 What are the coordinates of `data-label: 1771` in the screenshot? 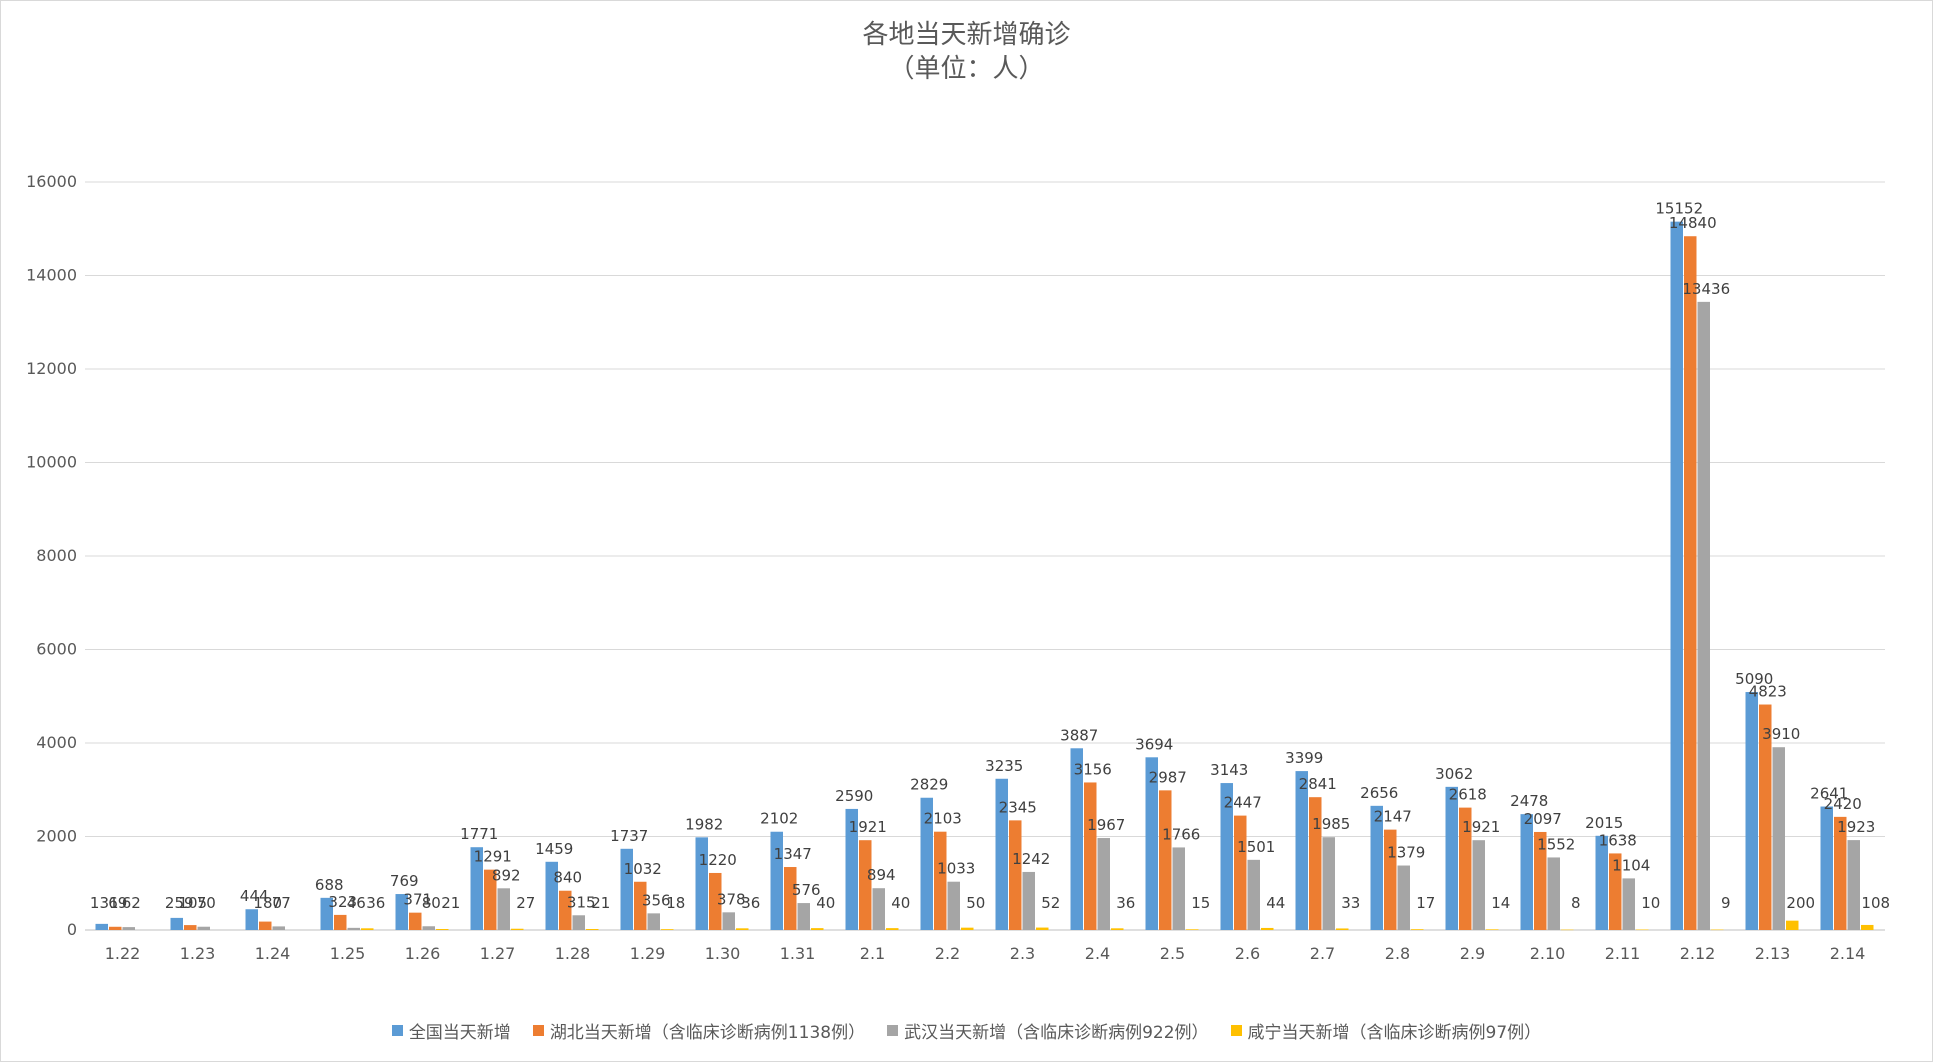 It's located at (479, 834).